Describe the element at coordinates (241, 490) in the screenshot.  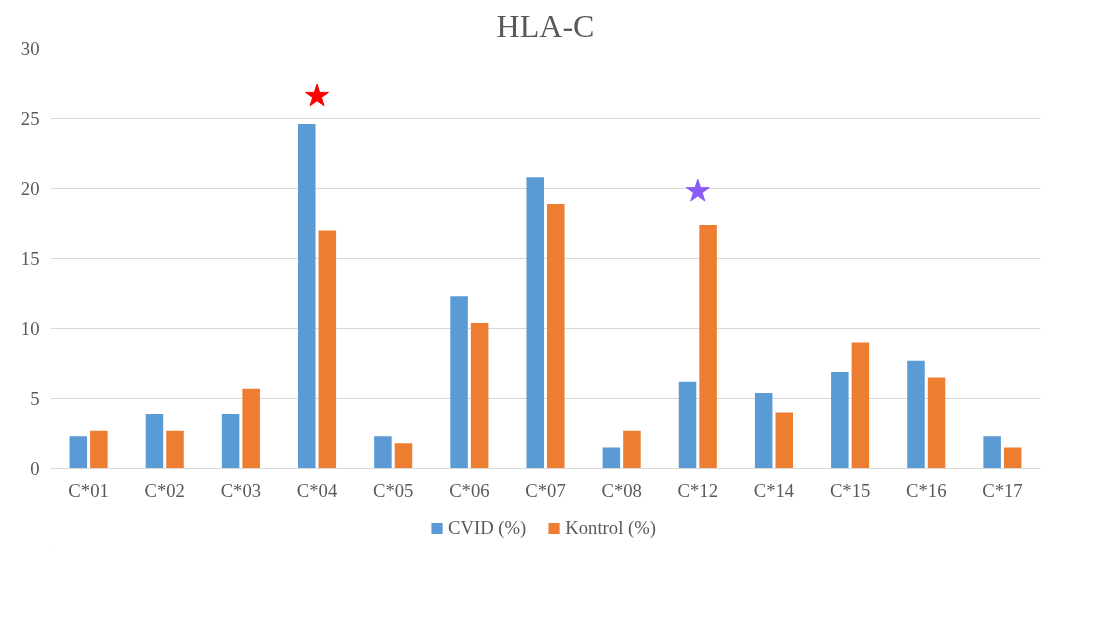
I see `x-tick-label: C*03` at that location.